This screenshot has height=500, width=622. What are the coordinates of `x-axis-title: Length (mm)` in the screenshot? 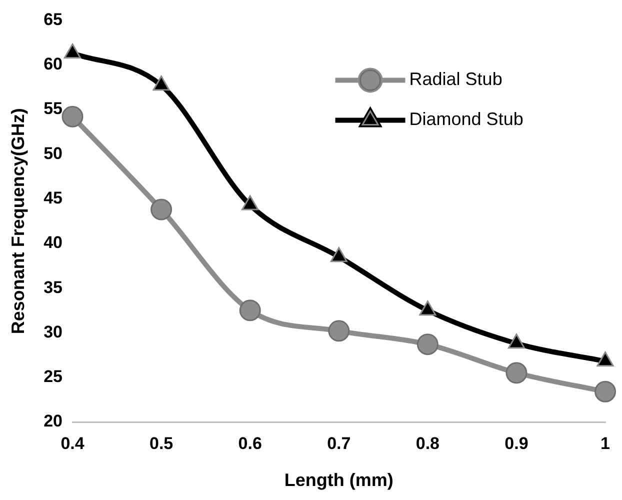 It's located at (339, 480).